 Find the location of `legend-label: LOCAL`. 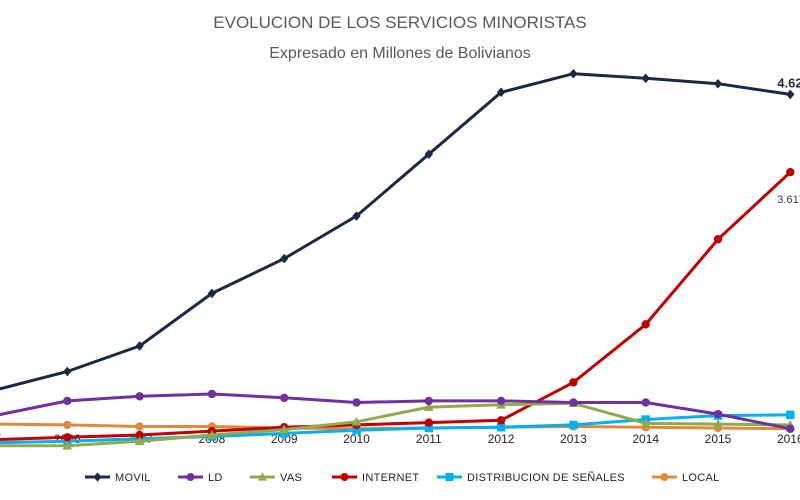

legend-label: LOCAL is located at coordinates (701, 478).